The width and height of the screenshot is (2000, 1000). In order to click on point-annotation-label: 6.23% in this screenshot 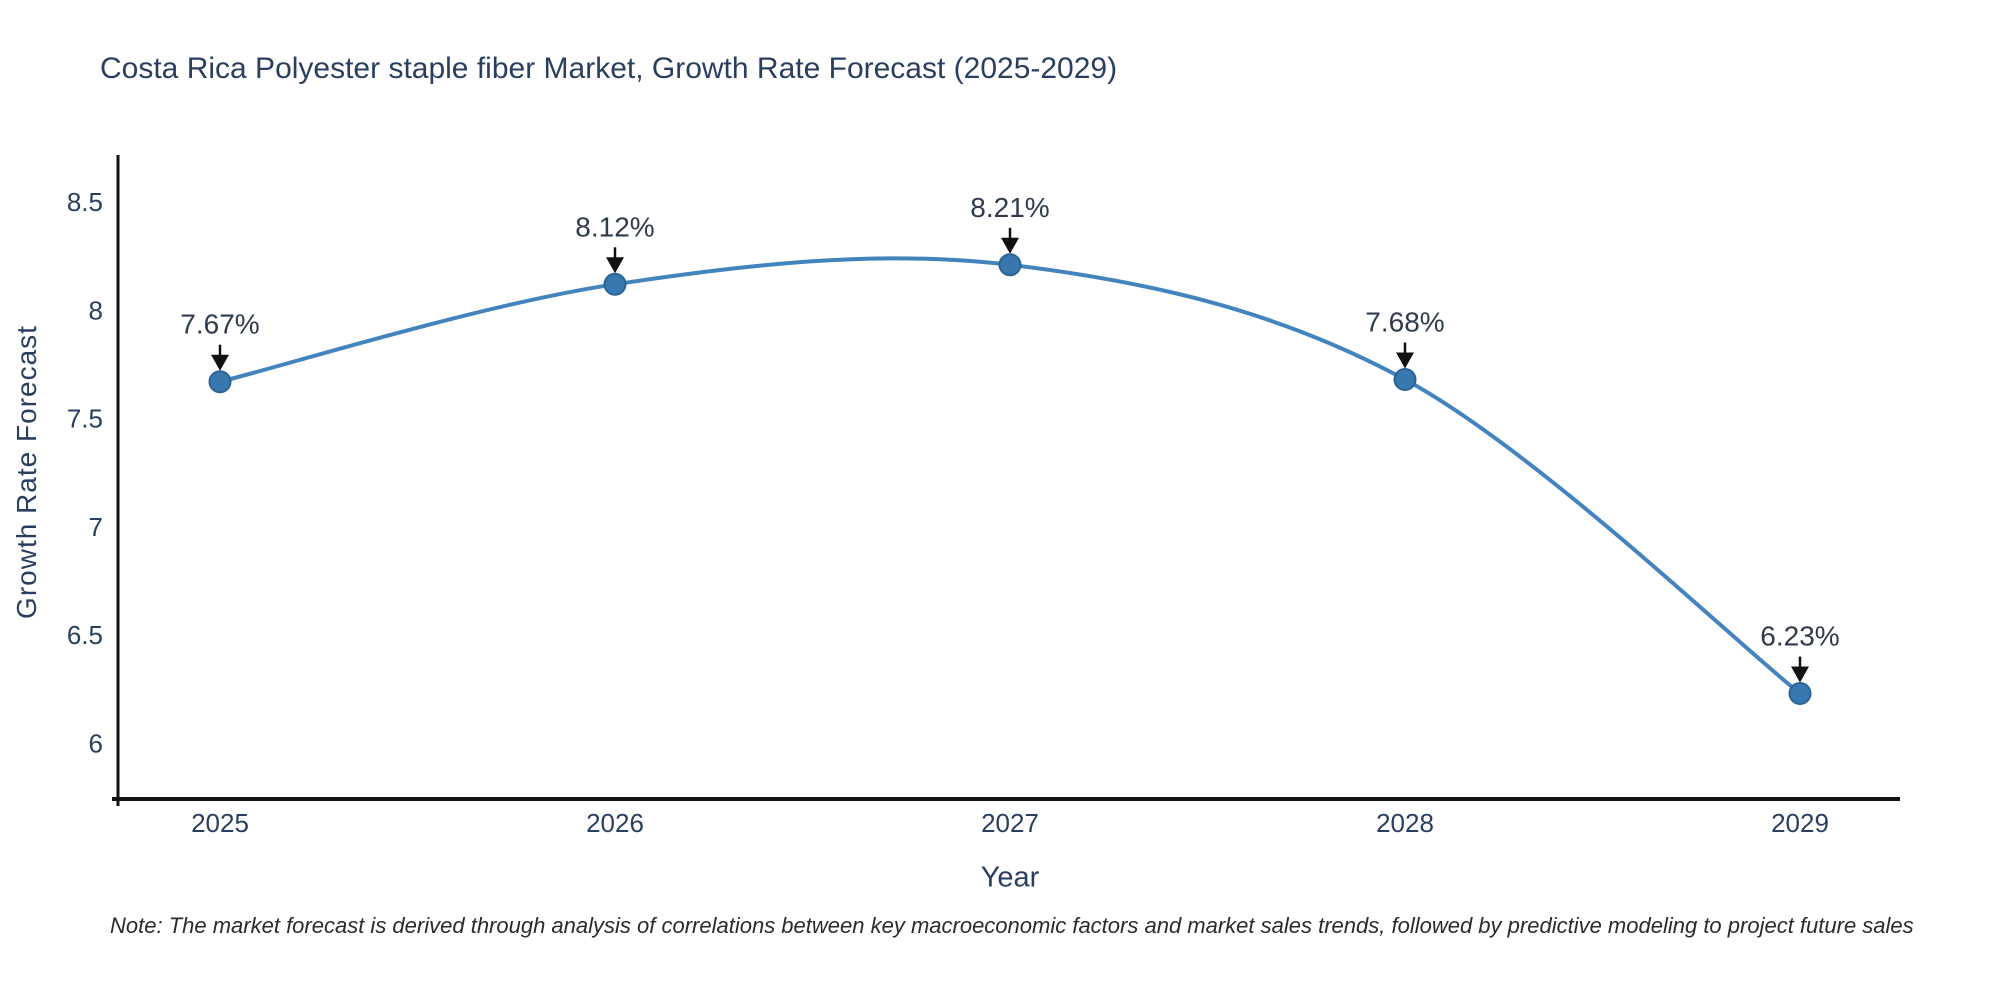, I will do `click(1799, 636)`.